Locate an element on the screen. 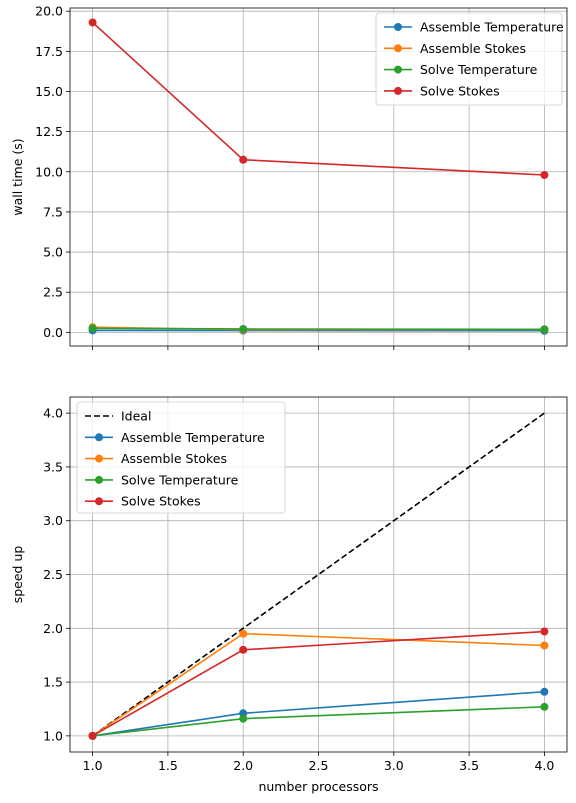 This screenshot has width=576, height=803. y-tick-label: 3.5 is located at coordinates (53, 466).